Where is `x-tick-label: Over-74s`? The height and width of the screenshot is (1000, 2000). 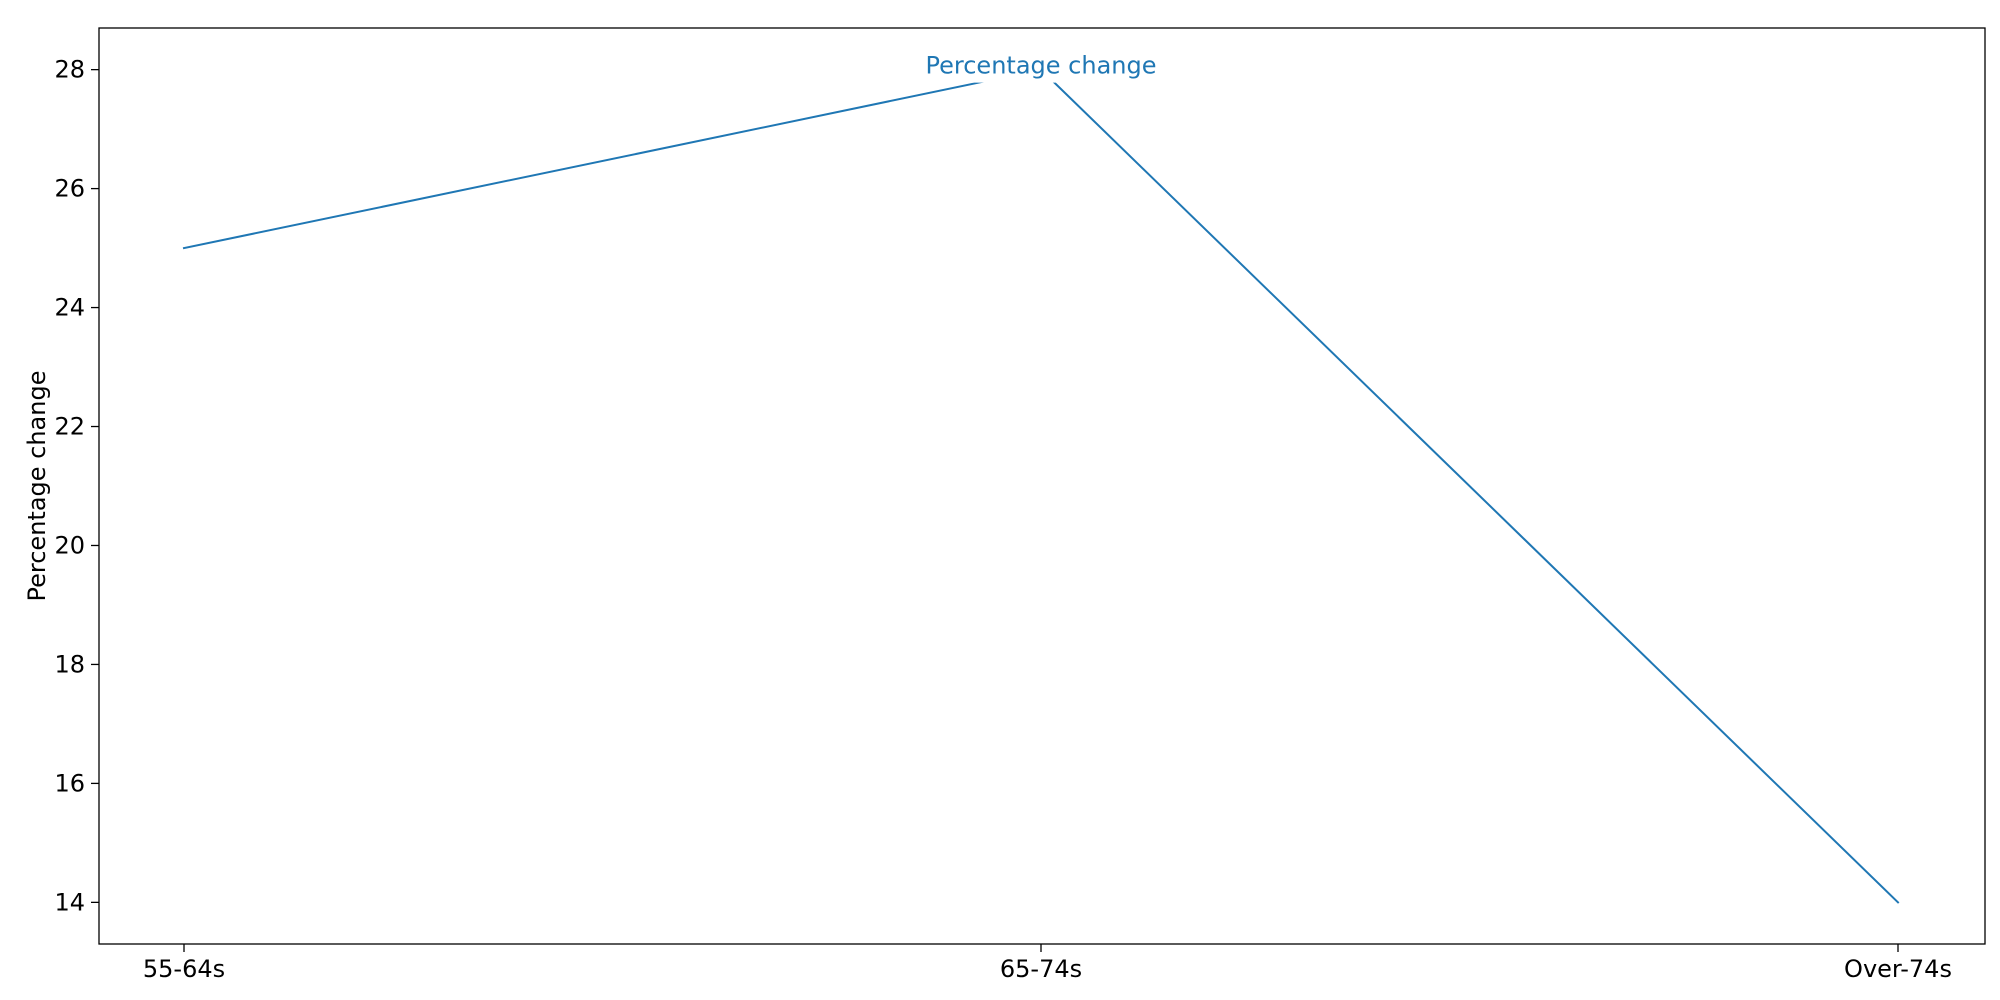 x-tick-label: Over-74s is located at coordinates (1898, 969).